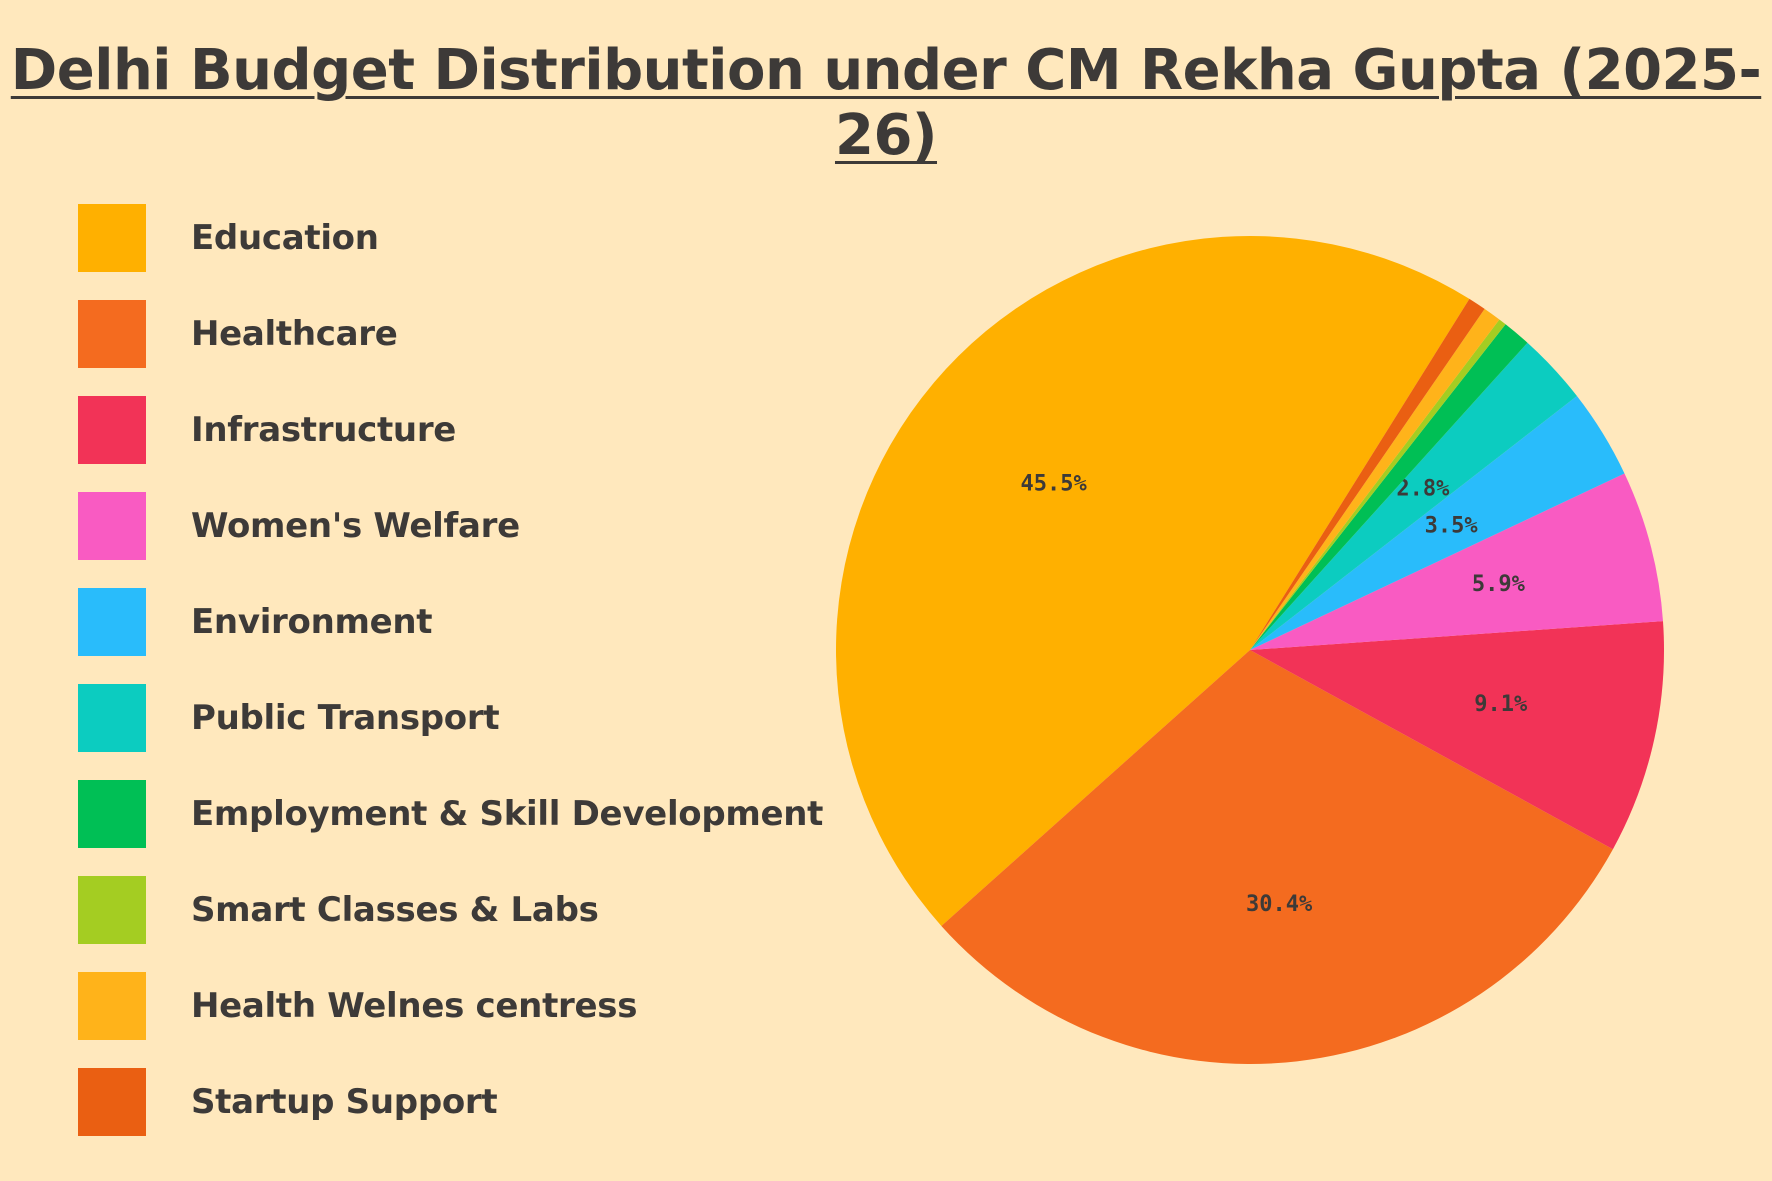 This screenshot has height=1181, width=1772. Describe the element at coordinates (1054, 484) in the screenshot. I see `pie-slice-label: 45.5%` at that location.